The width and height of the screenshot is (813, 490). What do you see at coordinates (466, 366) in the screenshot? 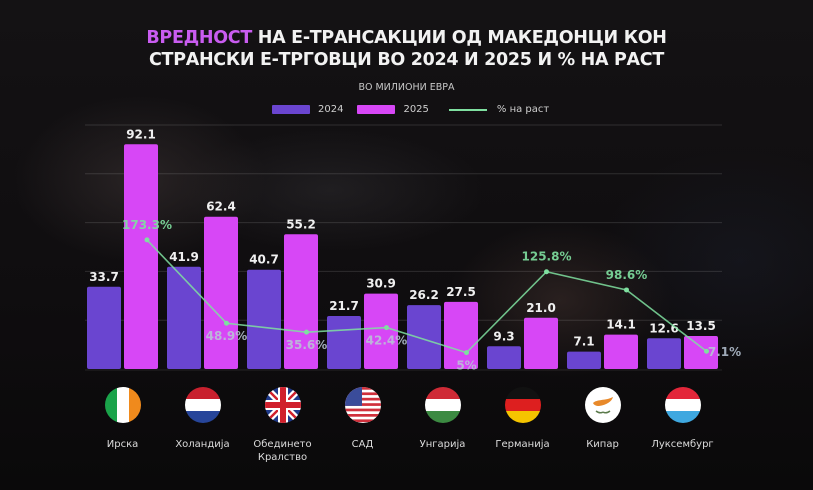
I see `growth-label: 5%` at bounding box center [466, 366].